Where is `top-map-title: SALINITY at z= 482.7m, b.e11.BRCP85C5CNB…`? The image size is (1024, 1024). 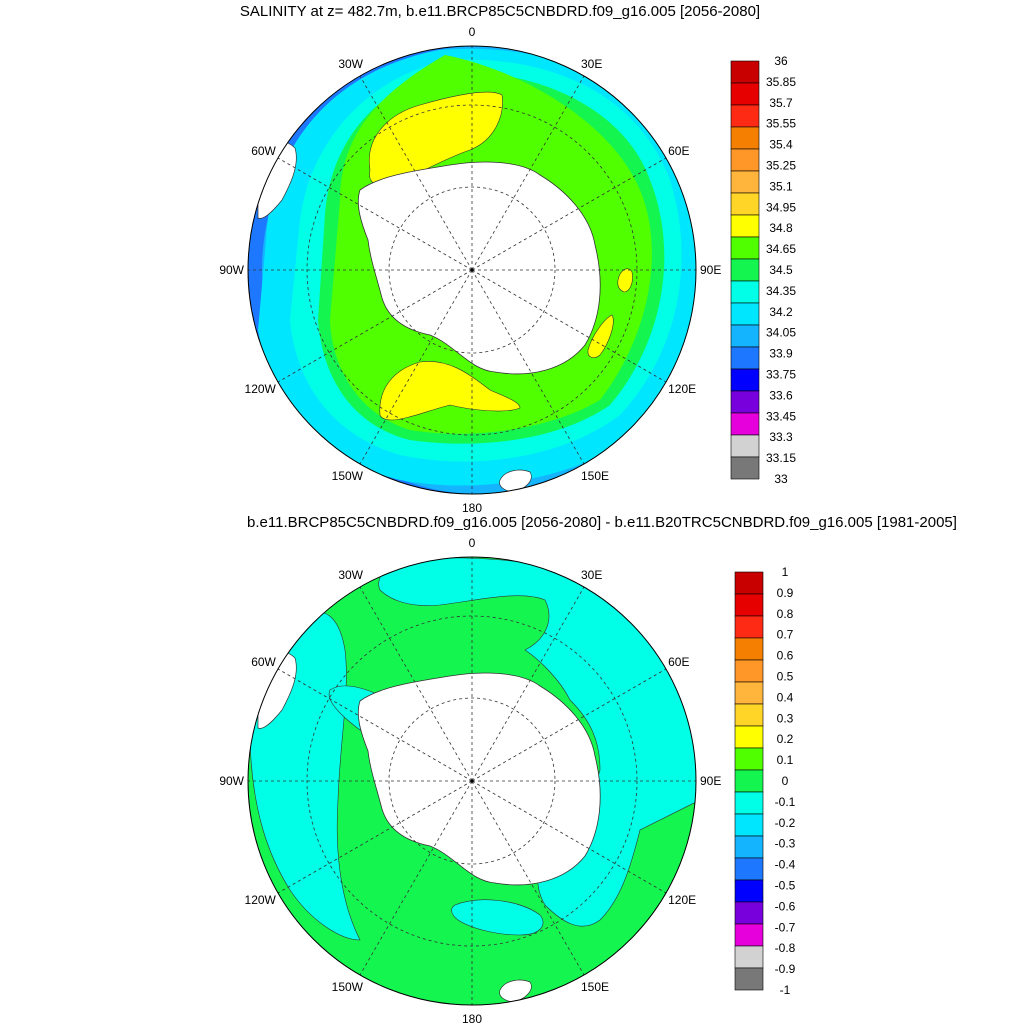 top-map-title: SALINITY at z= 482.7m, b.e11.BRCP85C5CNB… is located at coordinates (500, 11).